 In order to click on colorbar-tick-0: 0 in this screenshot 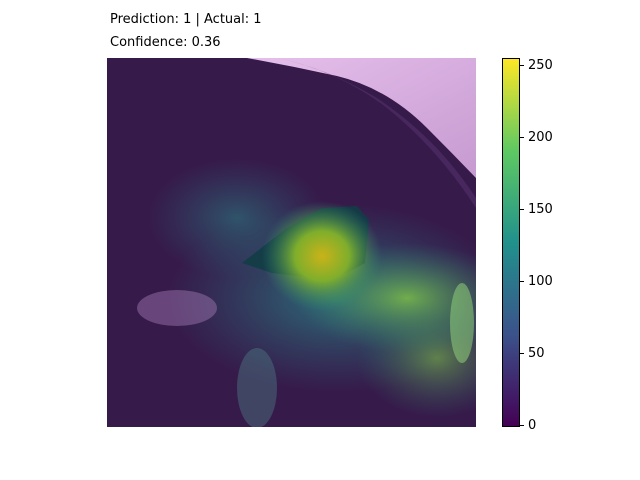, I will do `click(528, 426)`.